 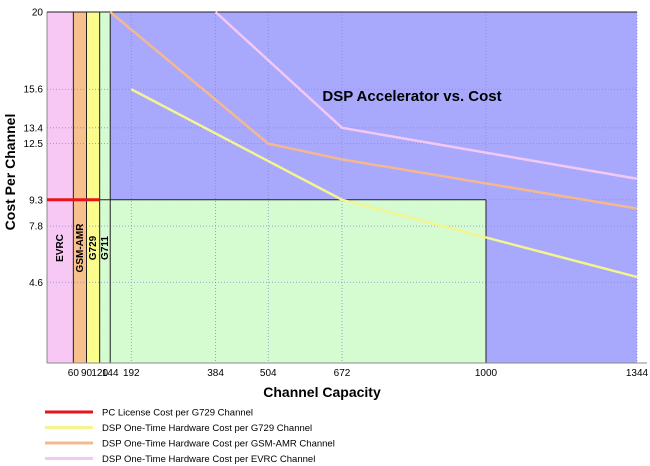 I want to click on x-tick-label: 384, so click(x=215, y=373).